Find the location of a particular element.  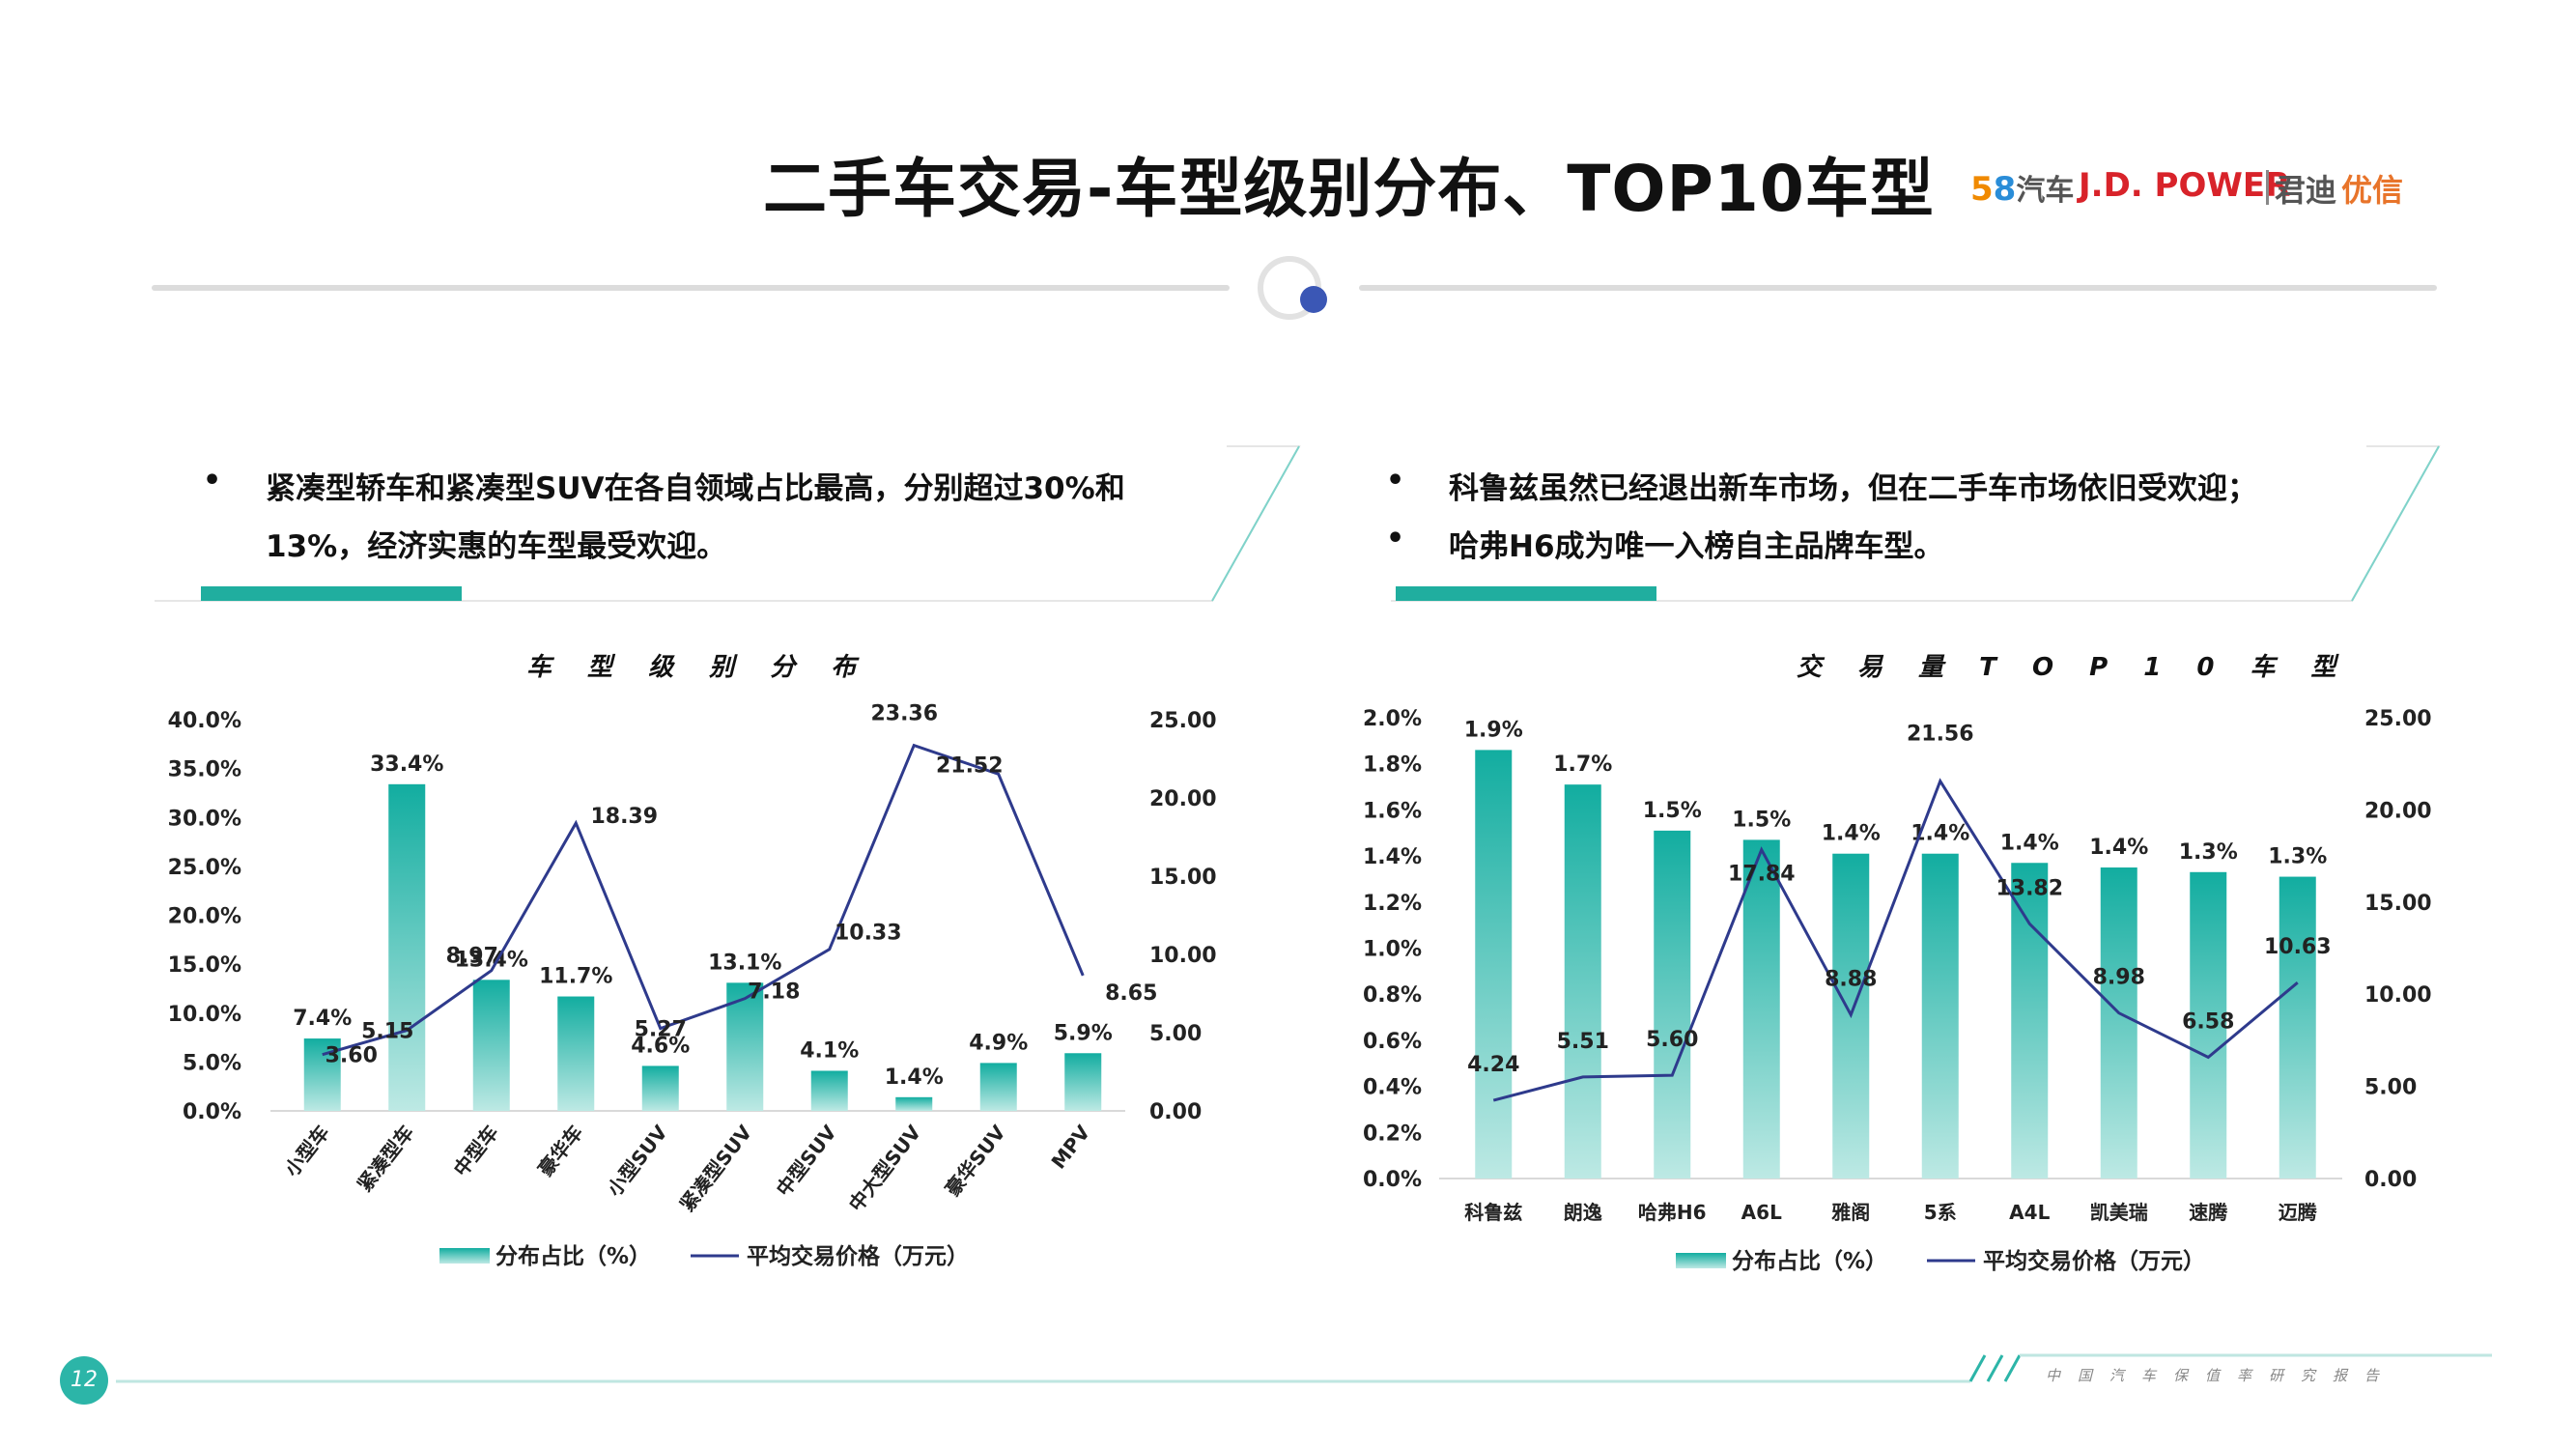

bar-data-label: 13.1% is located at coordinates (744, 963).